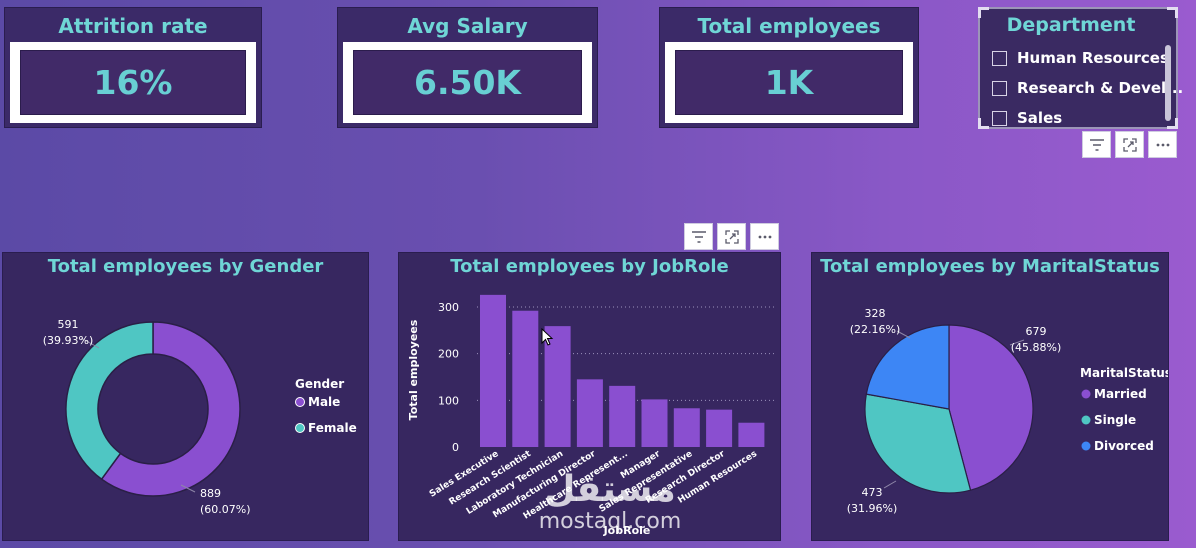 Image resolution: width=1196 pixels, height=548 pixels. Describe the element at coordinates (686, 427) in the screenshot. I see `bar-sales-representative` at that location.